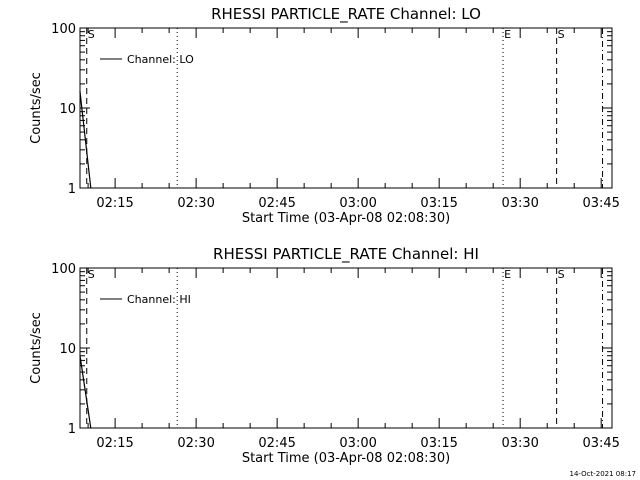  What do you see at coordinates (159, 299) in the screenshot?
I see `legend-label: Channel: HI` at bounding box center [159, 299].